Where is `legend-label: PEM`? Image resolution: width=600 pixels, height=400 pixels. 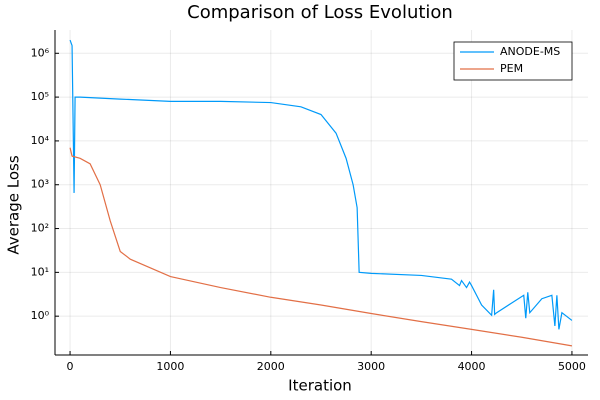 legend-label: PEM is located at coordinates (511, 68).